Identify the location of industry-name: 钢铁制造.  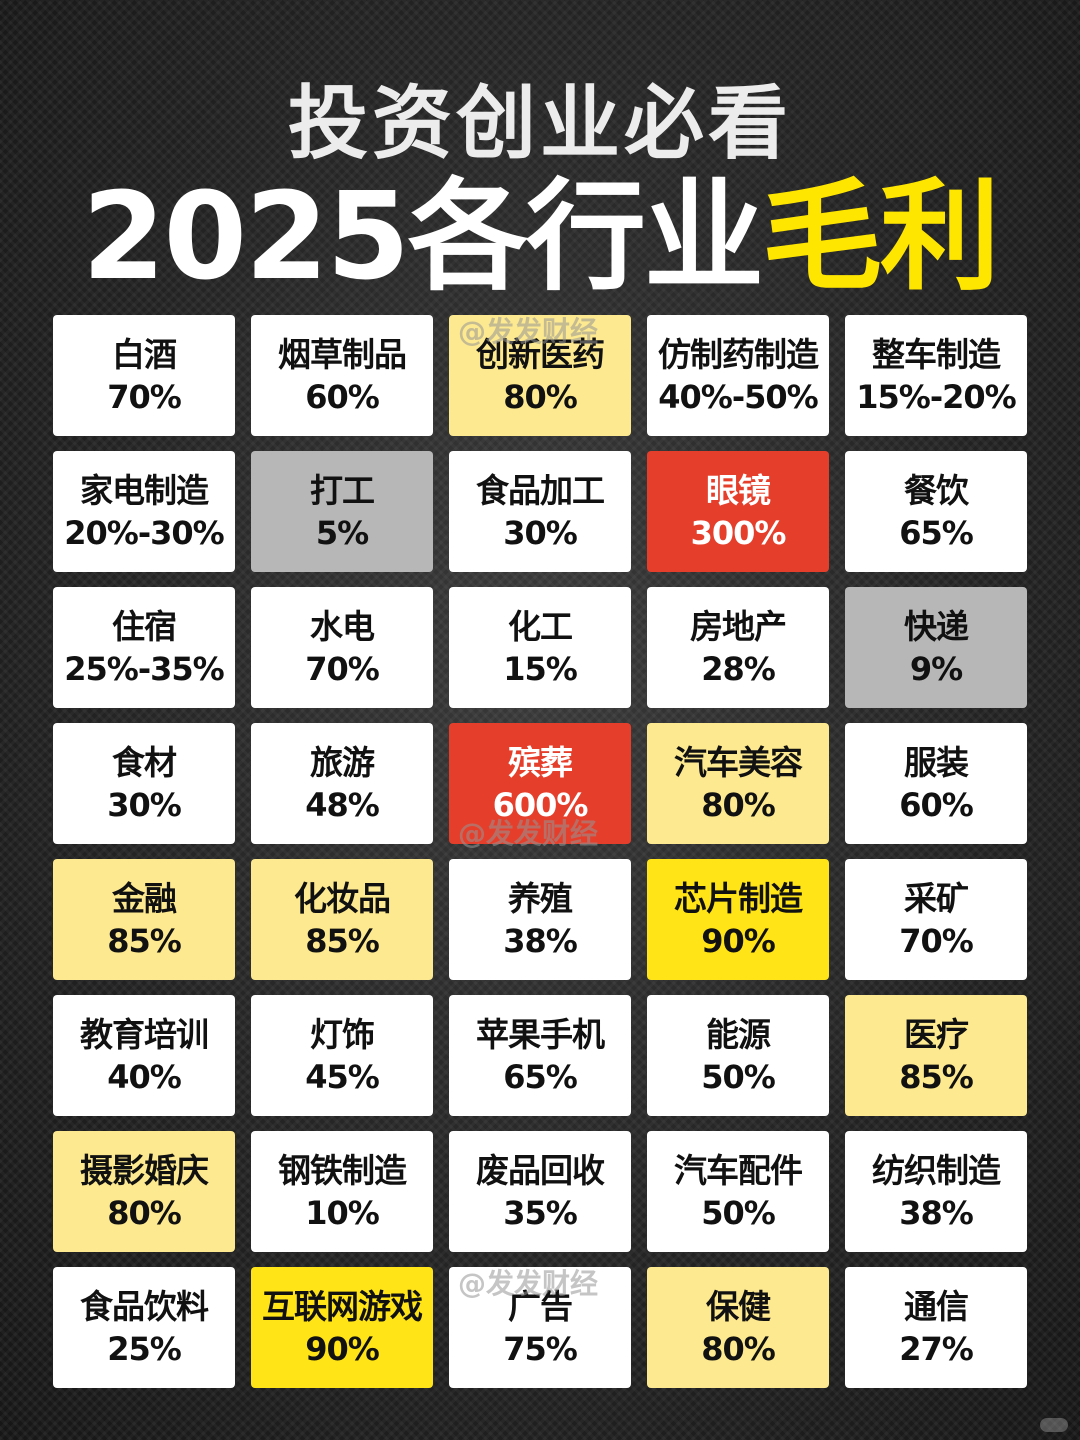
(342, 1170).